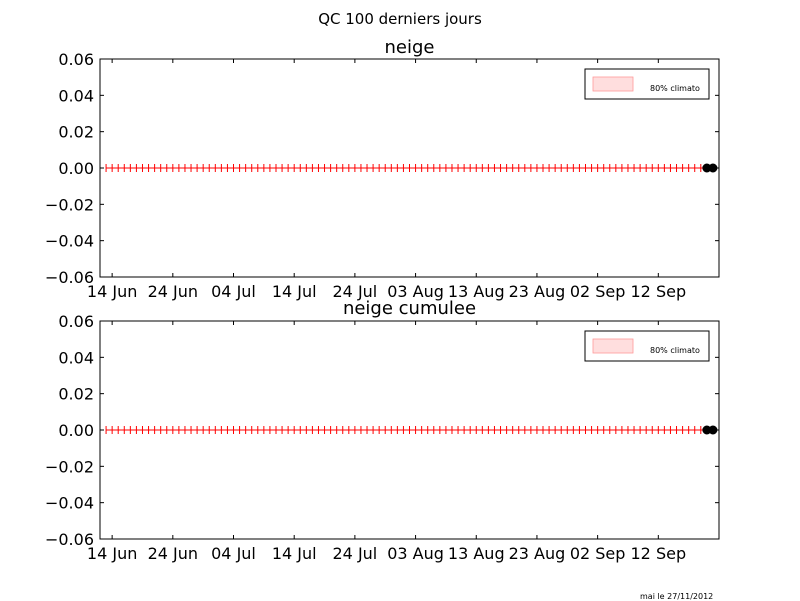 The height and width of the screenshot is (601, 800). What do you see at coordinates (400, 19) in the screenshot?
I see `figure-suptitle: QC 100 derniers jours` at bounding box center [400, 19].